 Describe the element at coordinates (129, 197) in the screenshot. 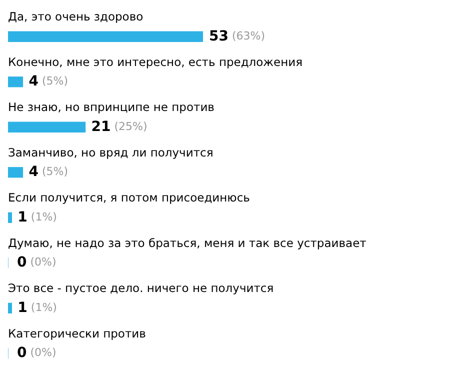

I see `y-tick-label: Если получится, я потом присоединюсь` at that location.